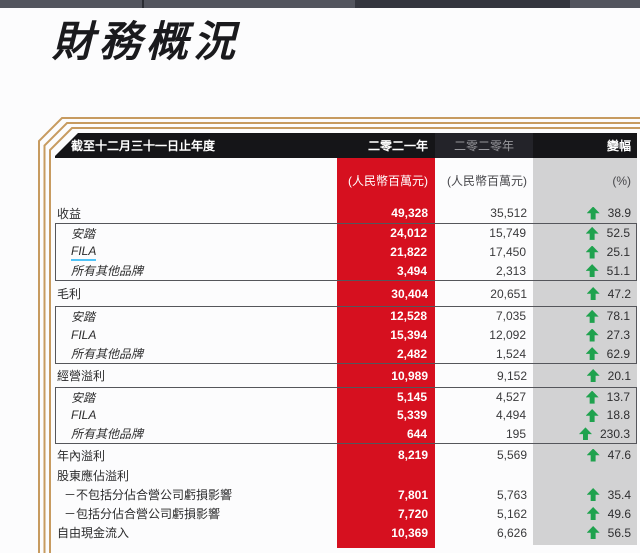 This screenshot has height=553, width=640. I want to click on unit-2021: (人民幣百萬元), so click(388, 181).